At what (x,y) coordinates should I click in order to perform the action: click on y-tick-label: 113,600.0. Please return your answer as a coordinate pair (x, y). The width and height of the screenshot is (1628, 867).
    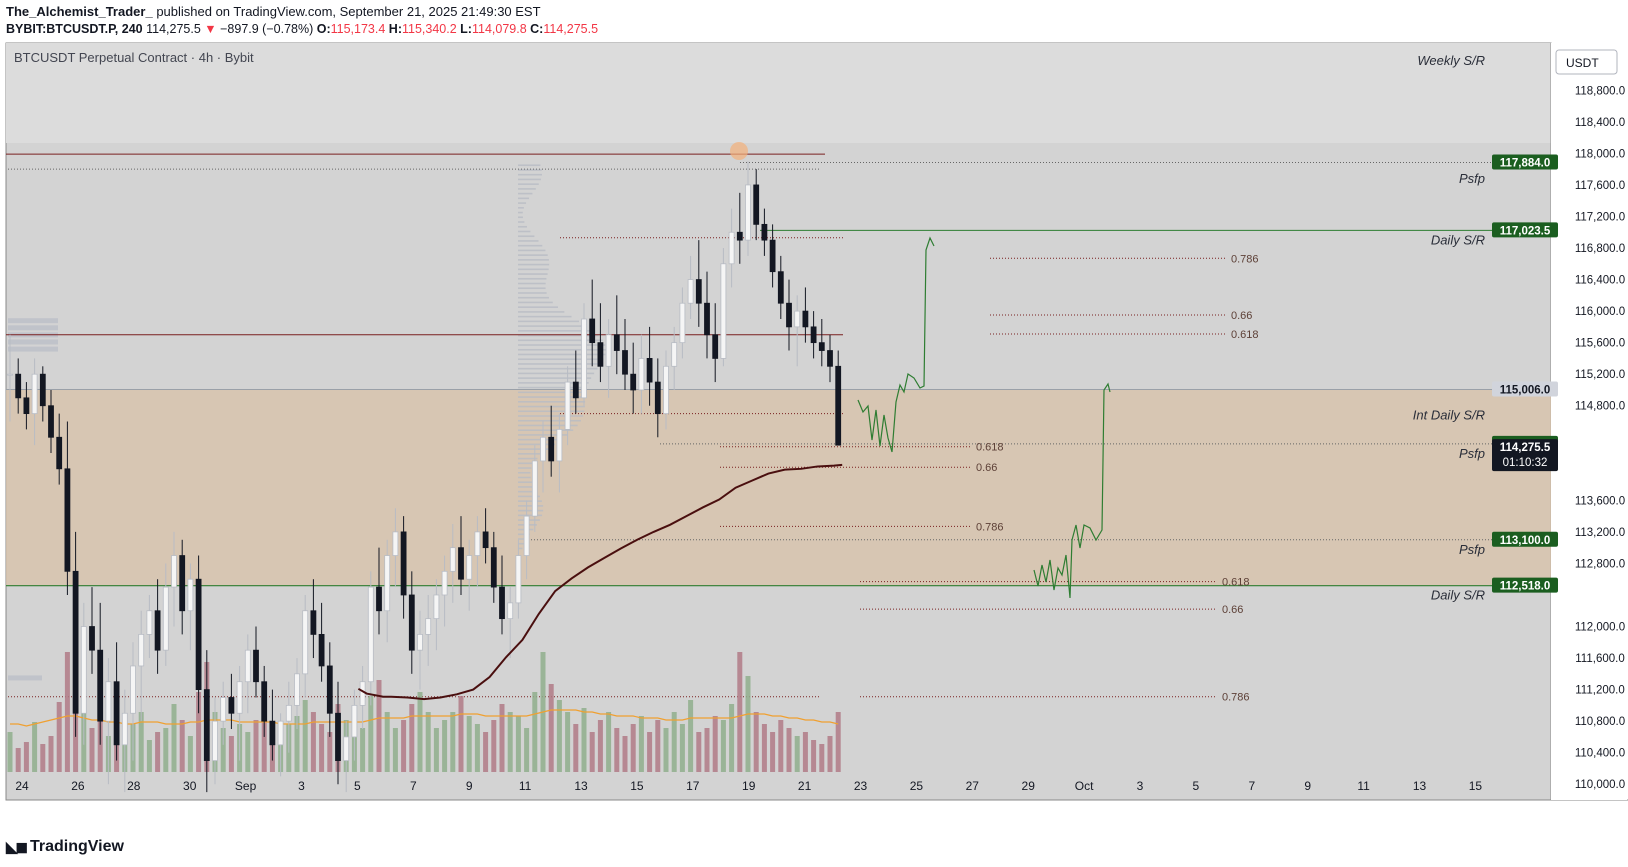
    Looking at the image, I should click on (1600, 501).